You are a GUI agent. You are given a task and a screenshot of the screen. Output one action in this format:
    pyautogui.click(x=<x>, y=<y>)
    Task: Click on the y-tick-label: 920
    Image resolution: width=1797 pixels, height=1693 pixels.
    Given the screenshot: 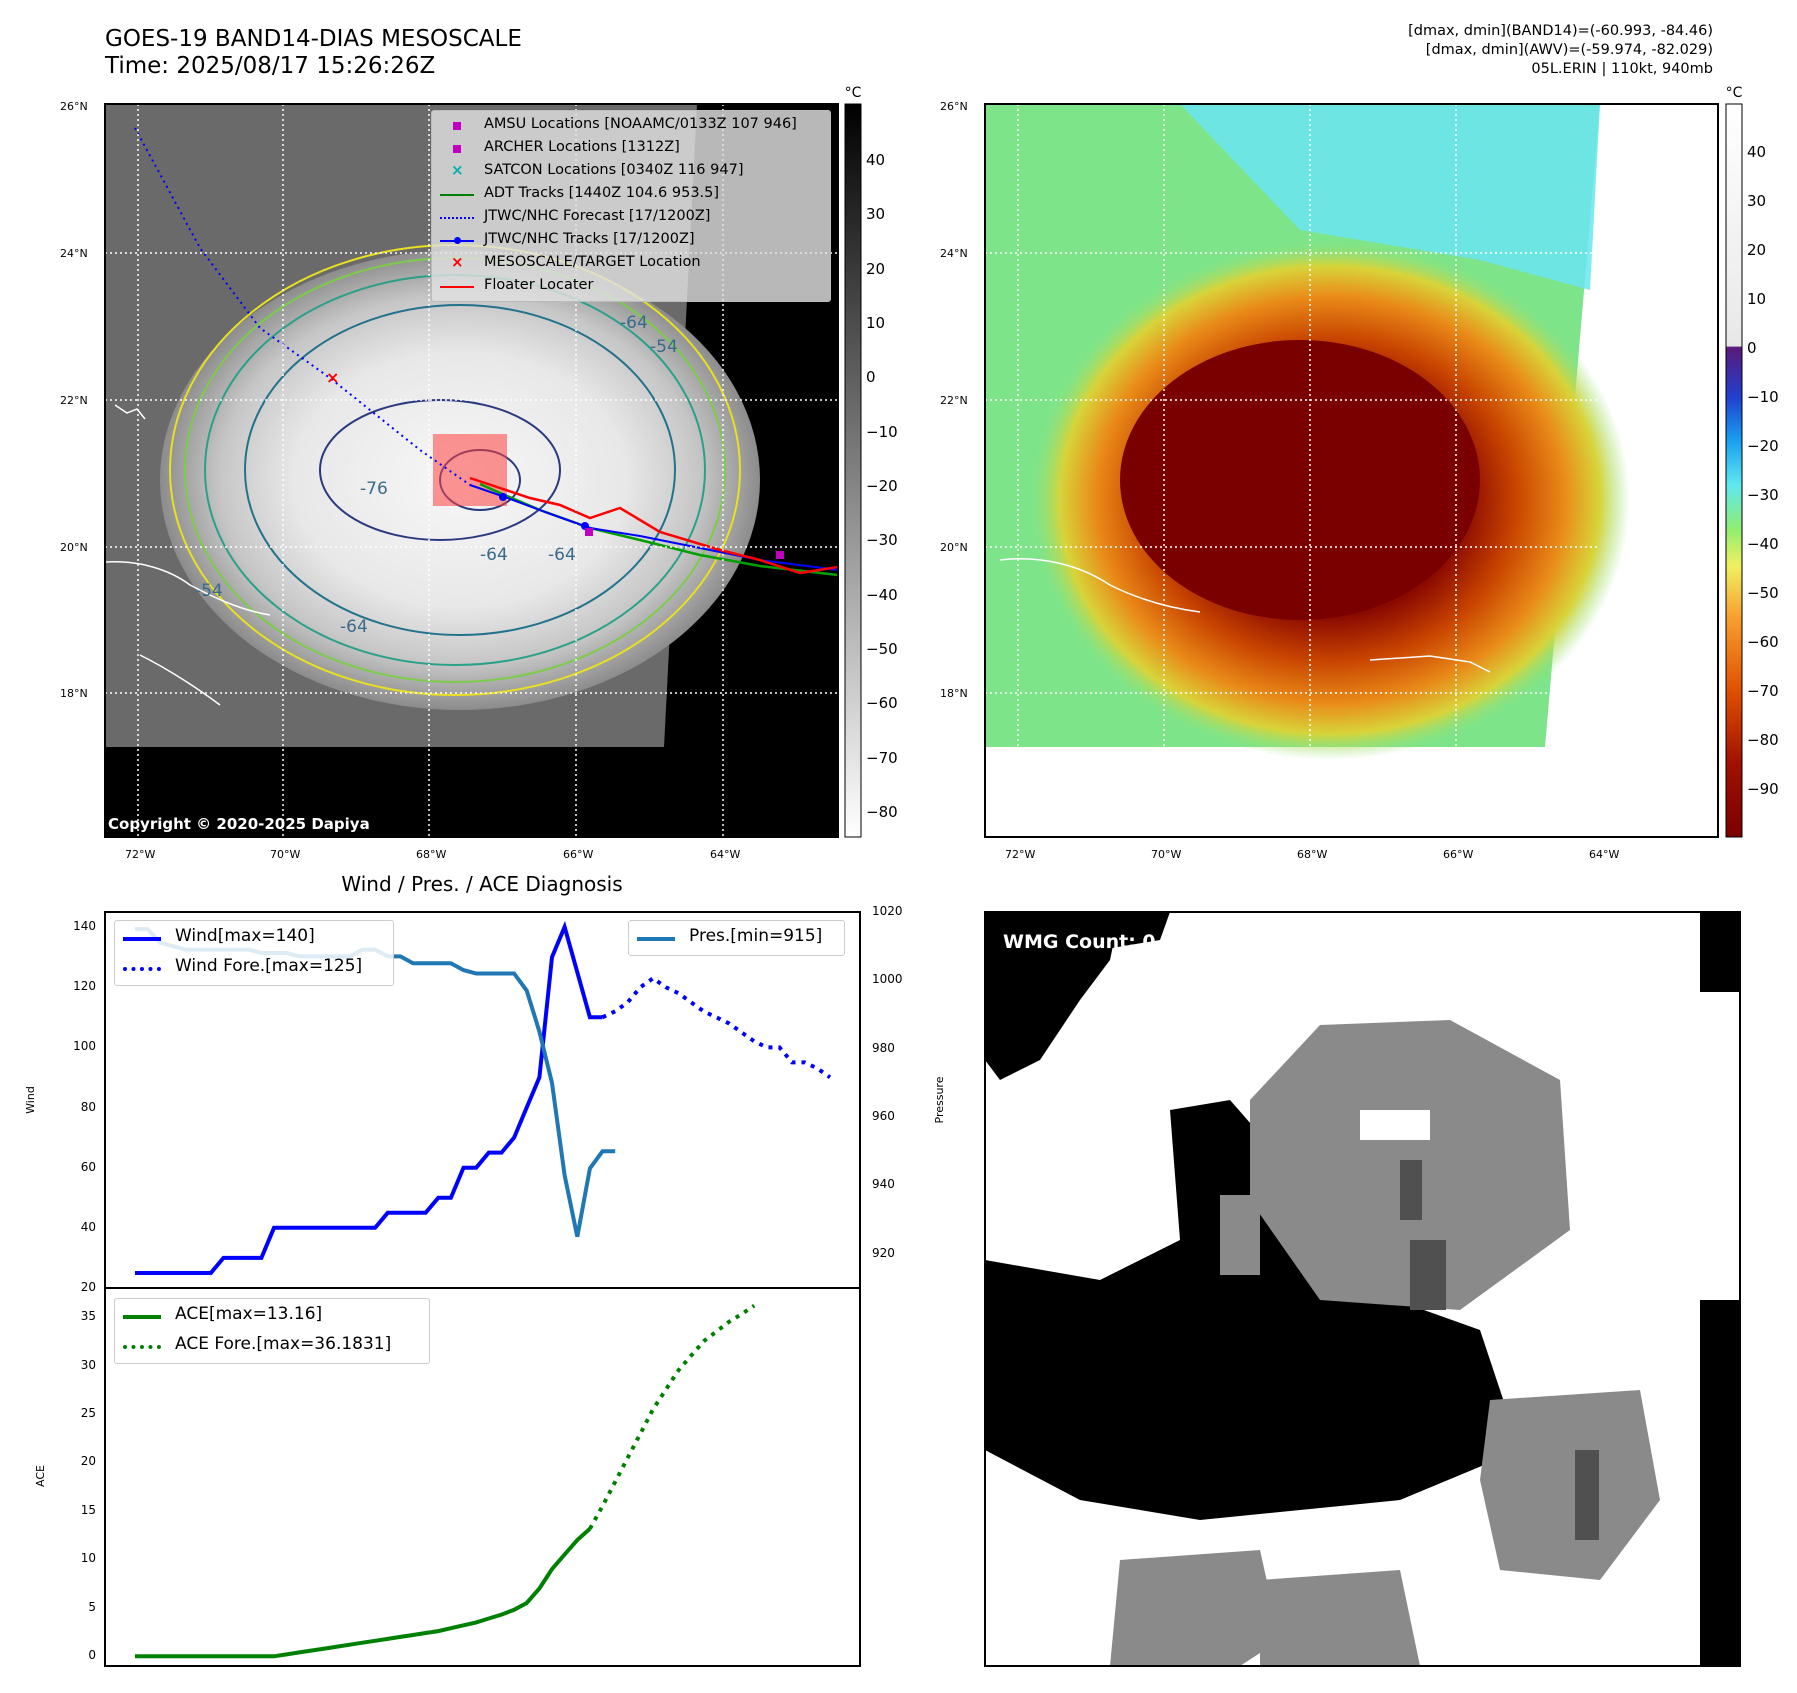 What is the action you would take?
    pyautogui.click(x=883, y=1252)
    